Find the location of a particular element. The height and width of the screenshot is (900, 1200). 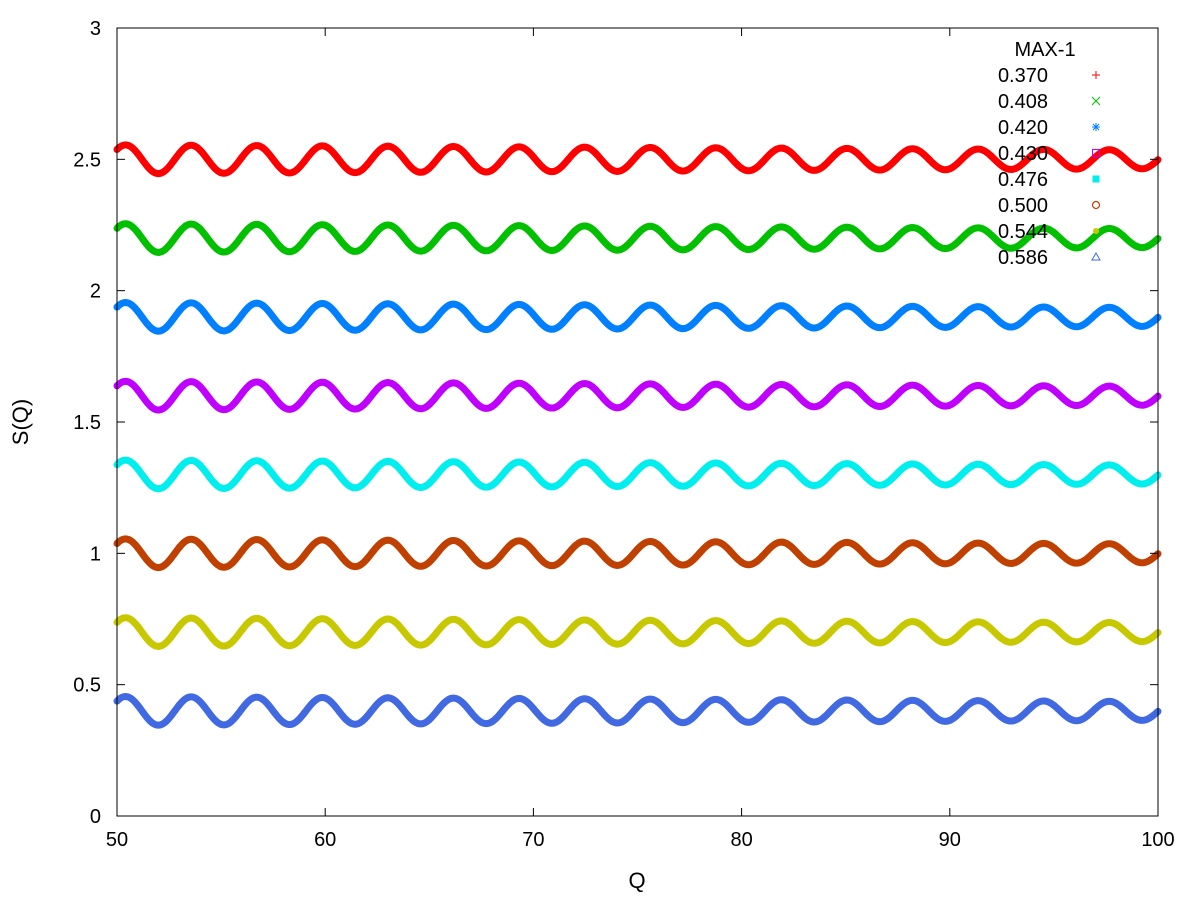

series-0.476 is located at coordinates (637, 474).